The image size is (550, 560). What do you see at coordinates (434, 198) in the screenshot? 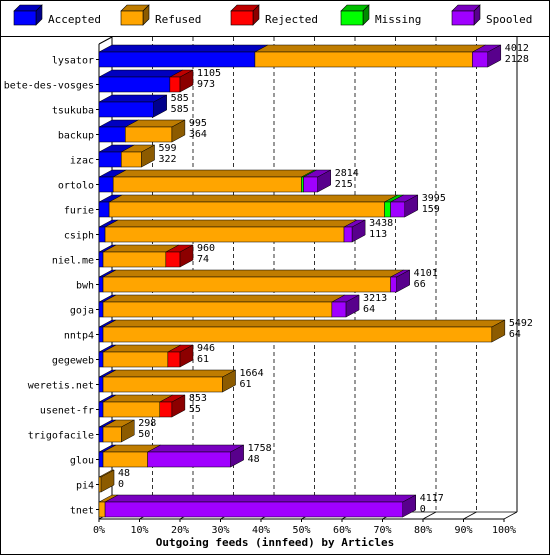
I see `value-label-offered: 3995` at bounding box center [434, 198].